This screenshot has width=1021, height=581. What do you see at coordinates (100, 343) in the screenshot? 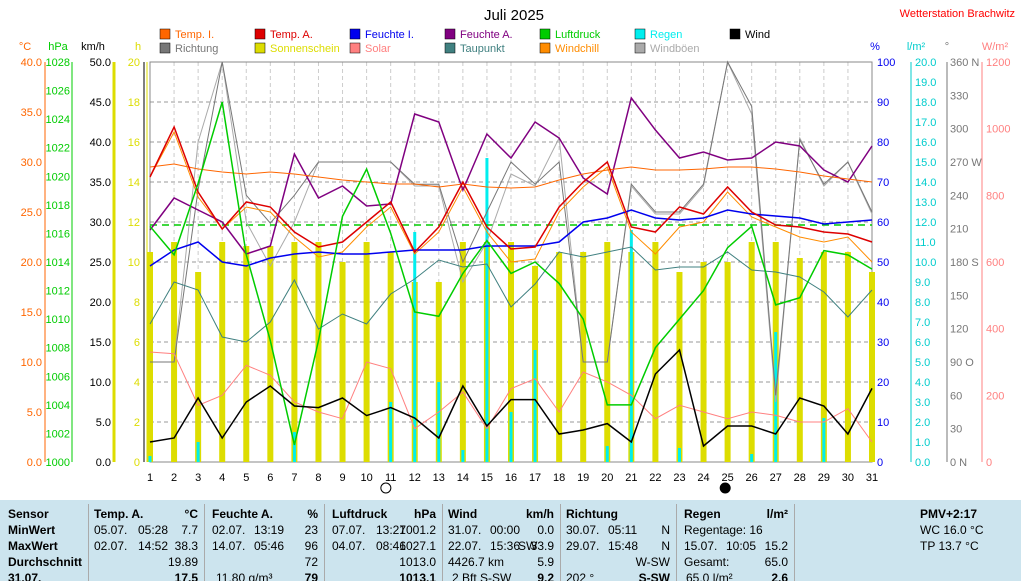
I see `axis-tick-2: 15.0` at bounding box center [100, 343].